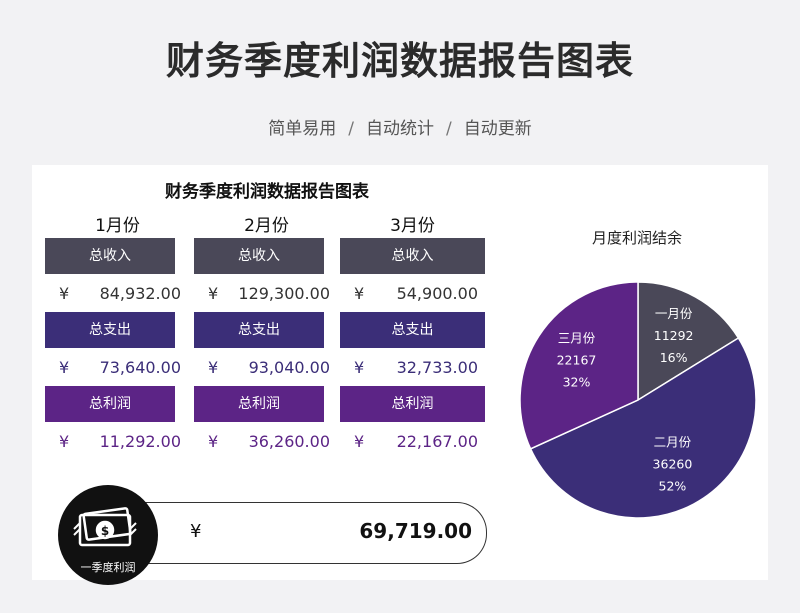  Describe the element at coordinates (577, 359) in the screenshot. I see `pie-value-label: 22167` at that location.